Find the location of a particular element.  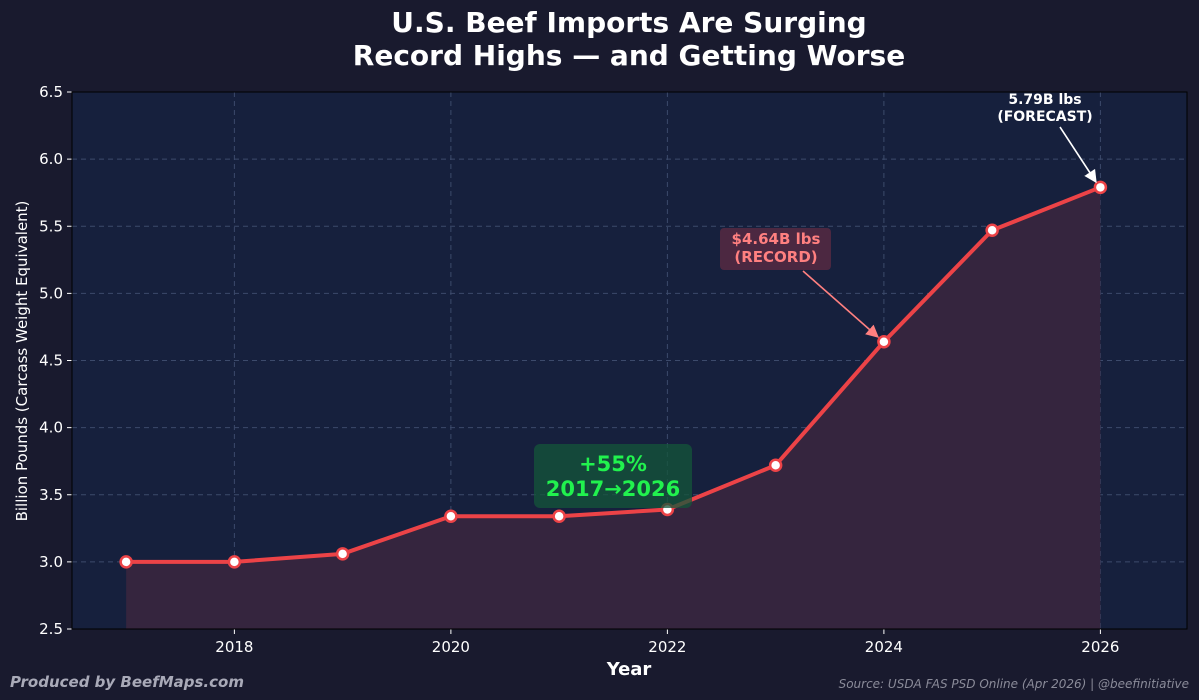

y-tick-label: 5.5 is located at coordinates (51, 226).